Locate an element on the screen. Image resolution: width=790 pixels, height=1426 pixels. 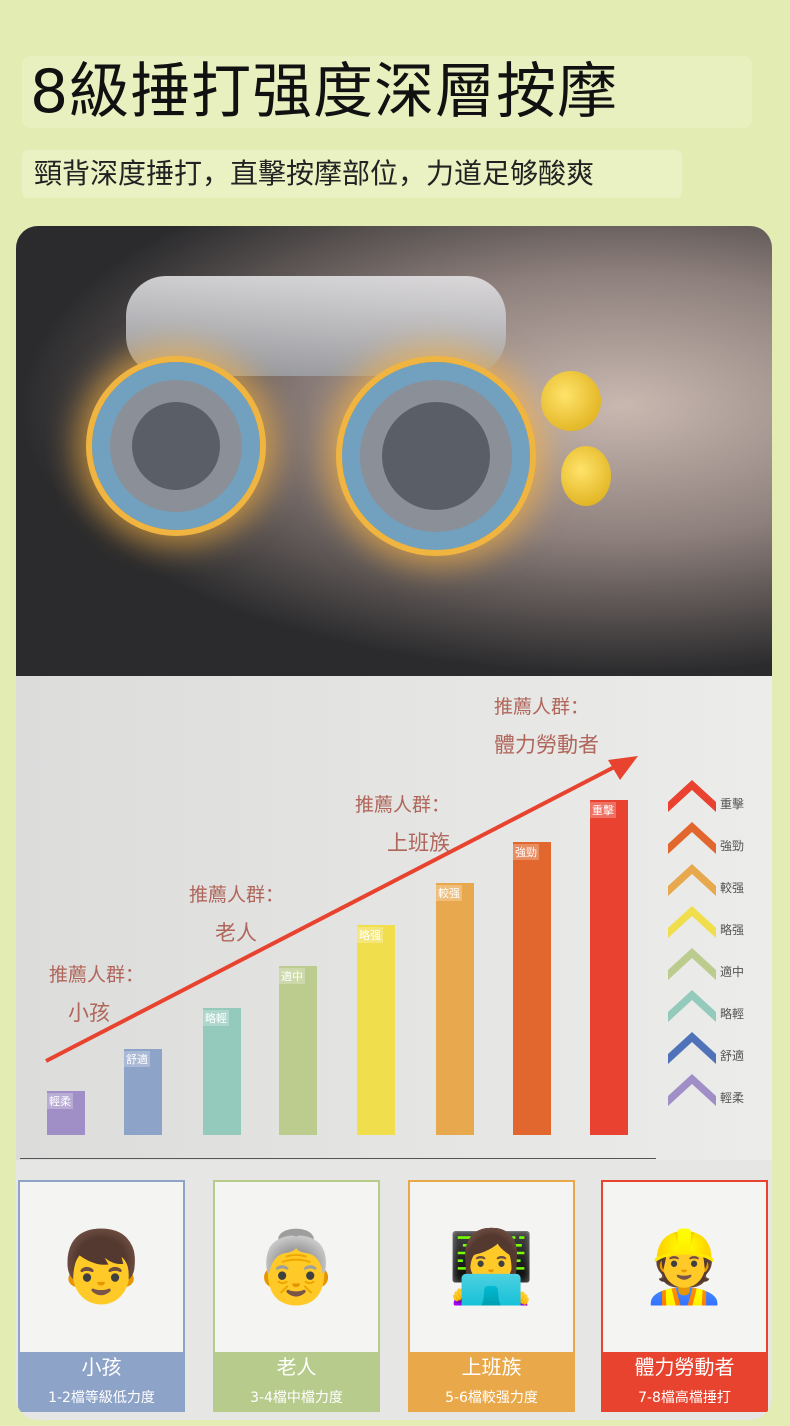
audience-desc: 7-8檔高檔捶打 is located at coordinates (684, 1396).